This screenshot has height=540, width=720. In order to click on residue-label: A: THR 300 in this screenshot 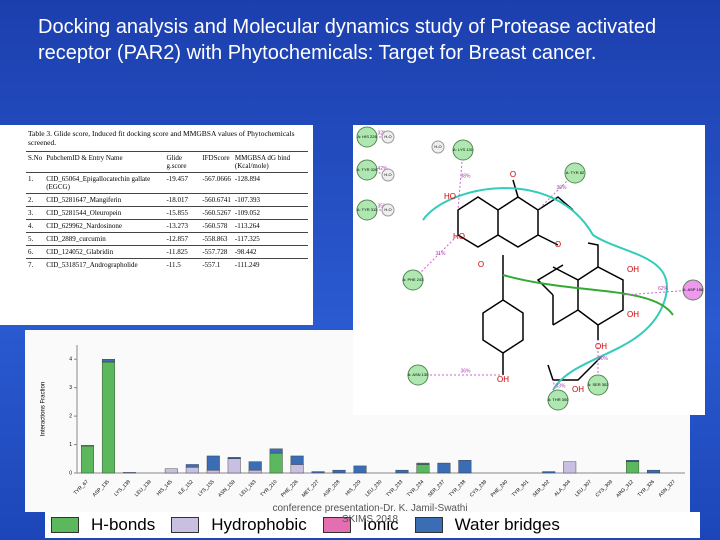, I will do `click(559, 399)`.